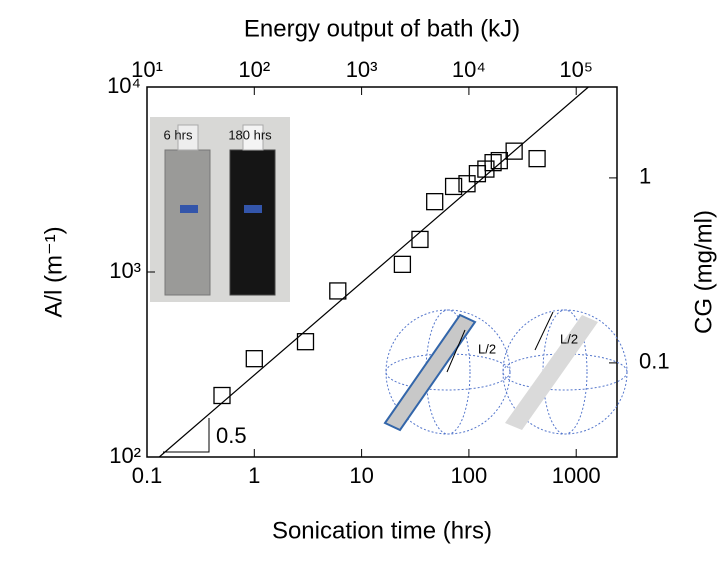  What do you see at coordinates (361, 475) in the screenshot?
I see `x-tick-label: 10` at bounding box center [361, 475].